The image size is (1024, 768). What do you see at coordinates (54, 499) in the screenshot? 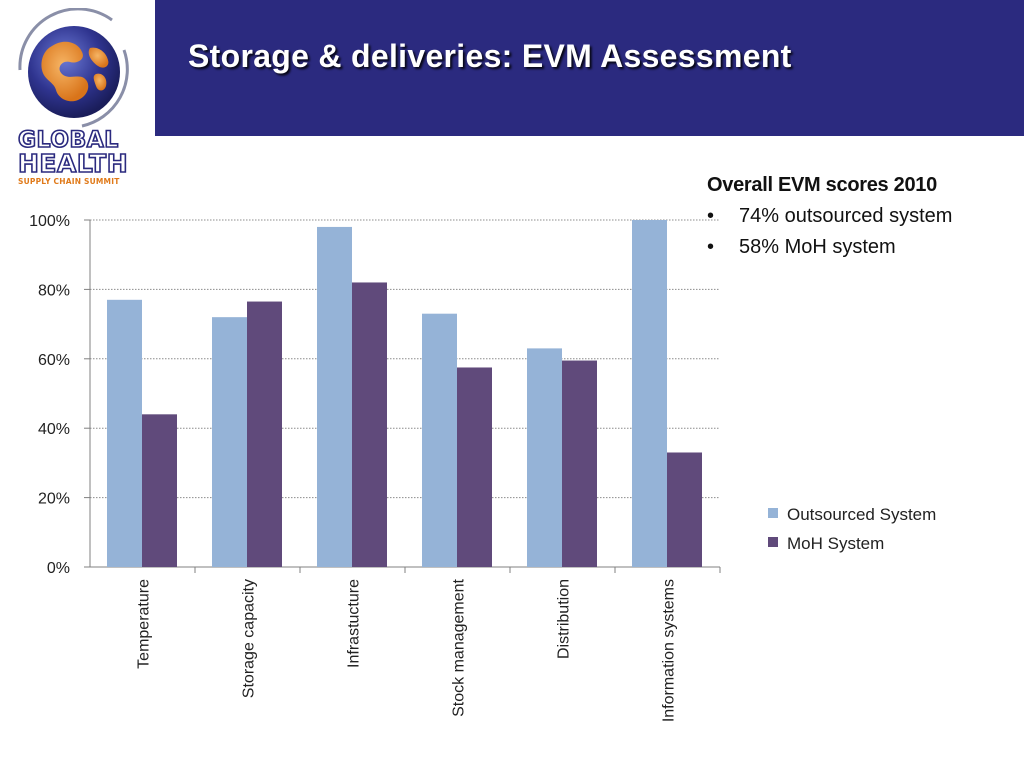
I see `y-tick-label: 20%` at bounding box center [54, 499].